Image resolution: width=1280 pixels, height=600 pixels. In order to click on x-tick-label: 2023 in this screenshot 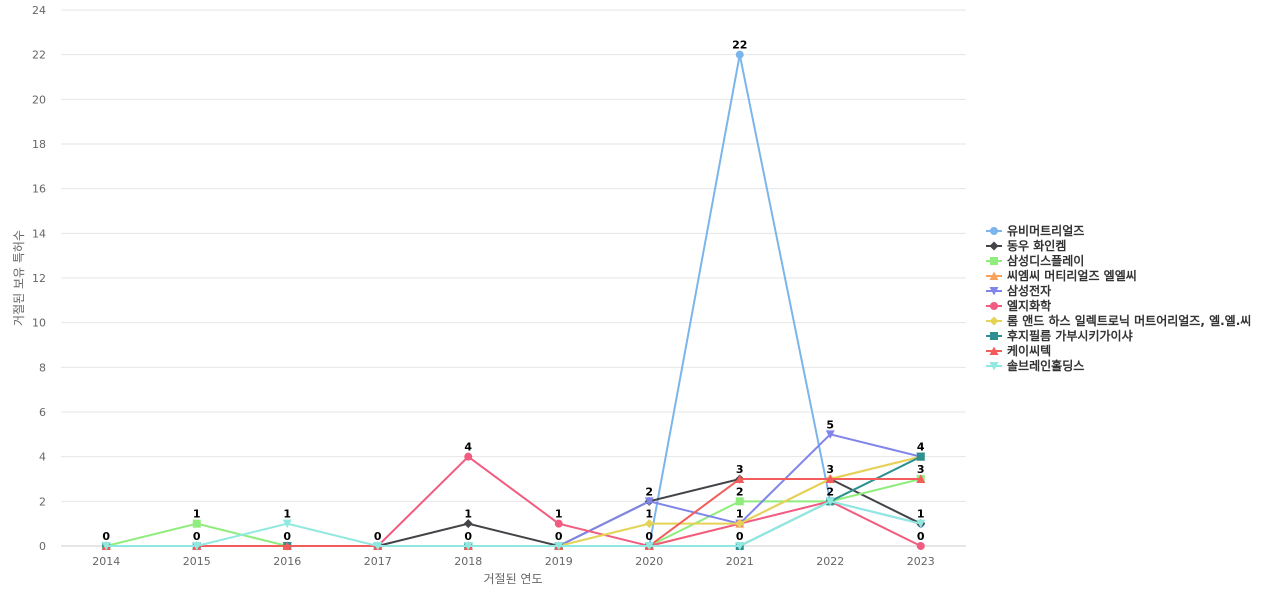, I will do `click(921, 561)`.